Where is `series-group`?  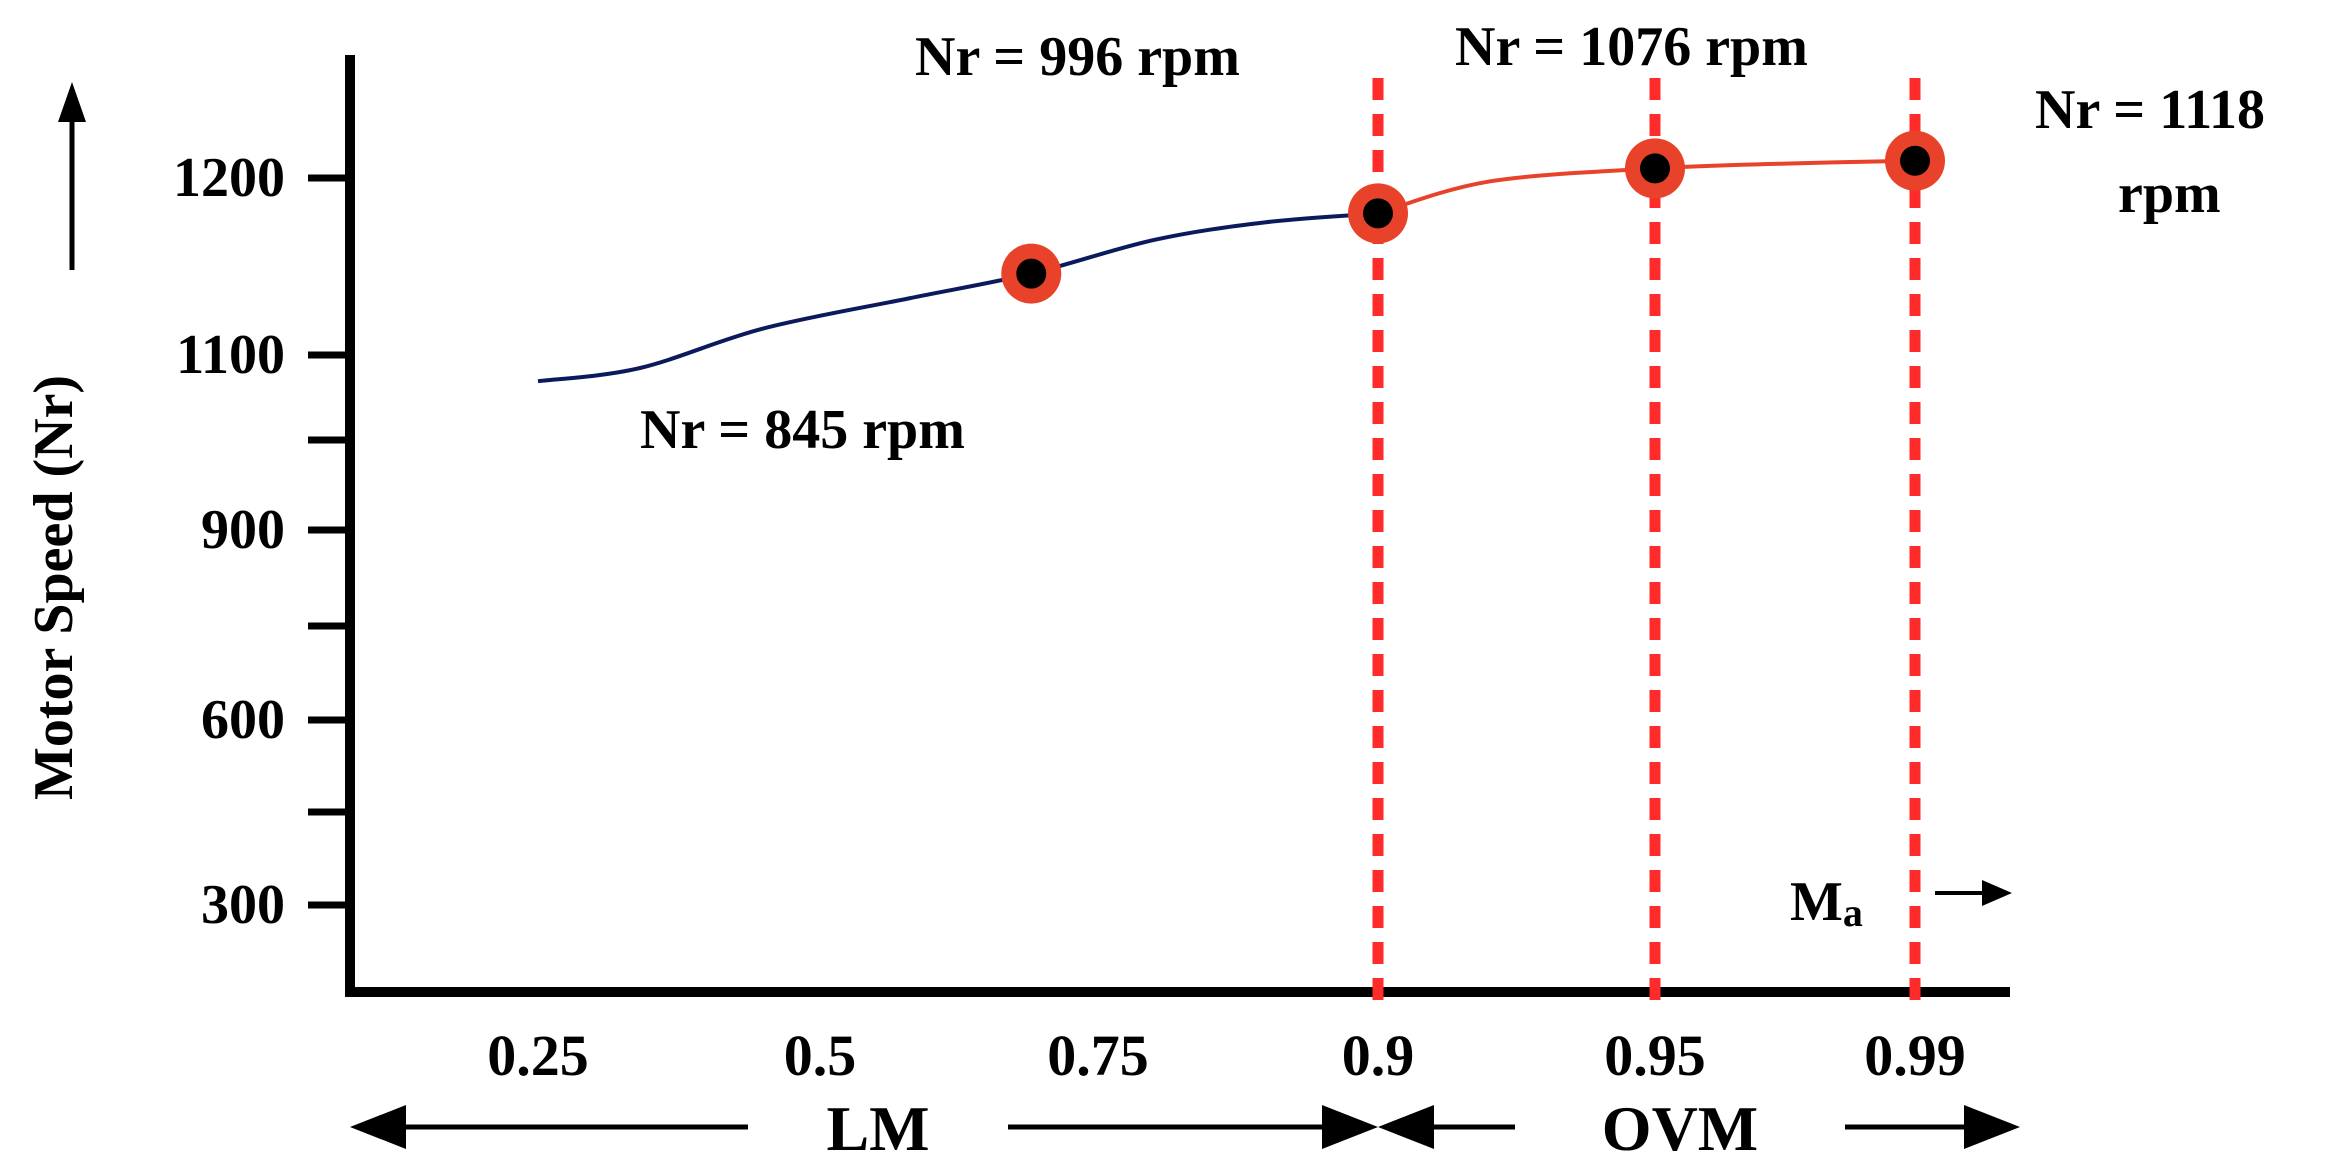
series-group is located at coordinates (1226, 271).